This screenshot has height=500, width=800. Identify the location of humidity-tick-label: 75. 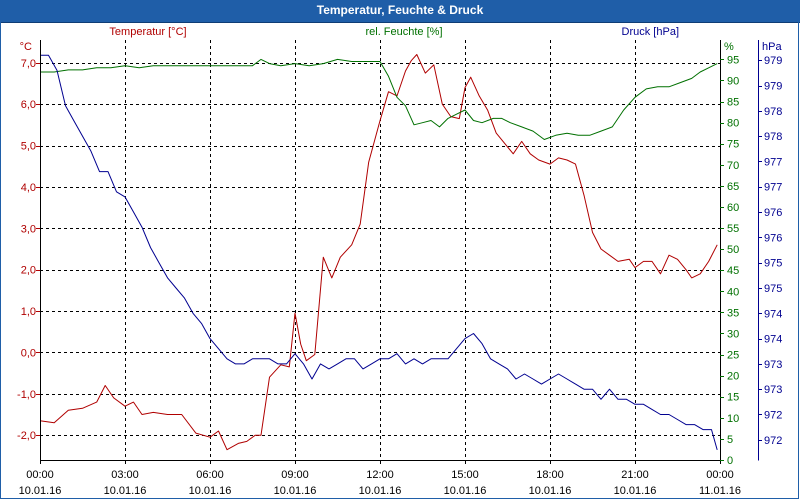
(733, 145).